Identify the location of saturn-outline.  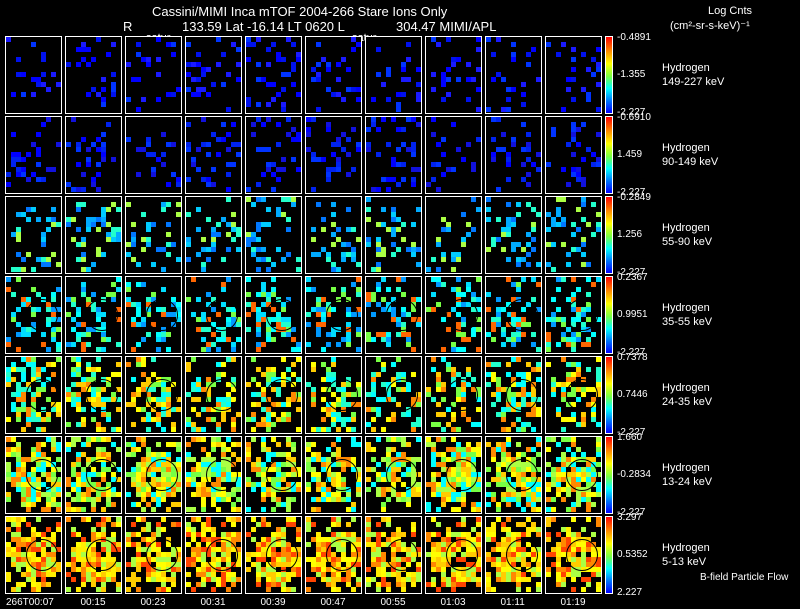
(522, 475).